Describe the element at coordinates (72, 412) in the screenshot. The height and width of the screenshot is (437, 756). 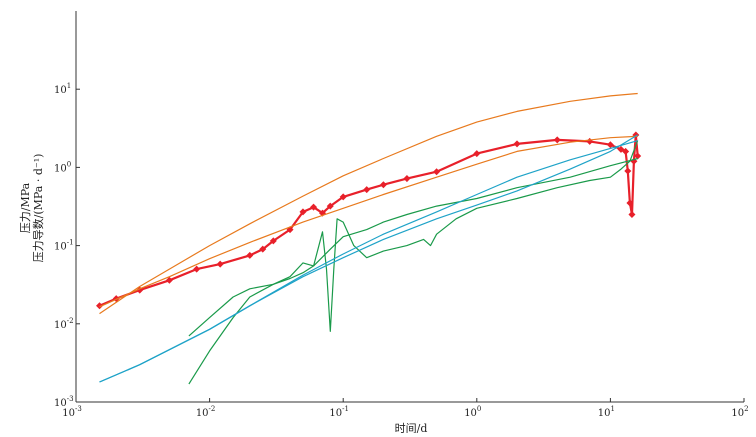
I see `x-tick-label: 10⁻³` at that location.